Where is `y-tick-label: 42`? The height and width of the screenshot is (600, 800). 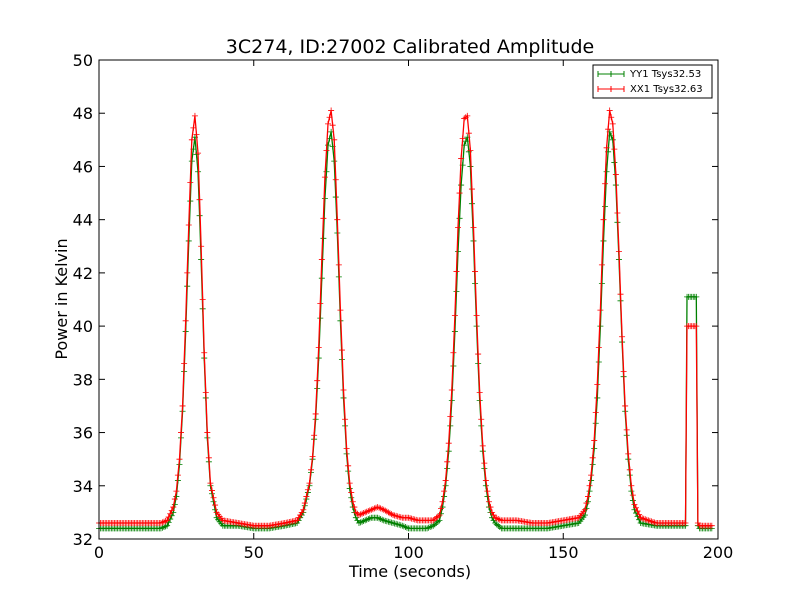 y-tick-label: 42 is located at coordinates (83, 273).